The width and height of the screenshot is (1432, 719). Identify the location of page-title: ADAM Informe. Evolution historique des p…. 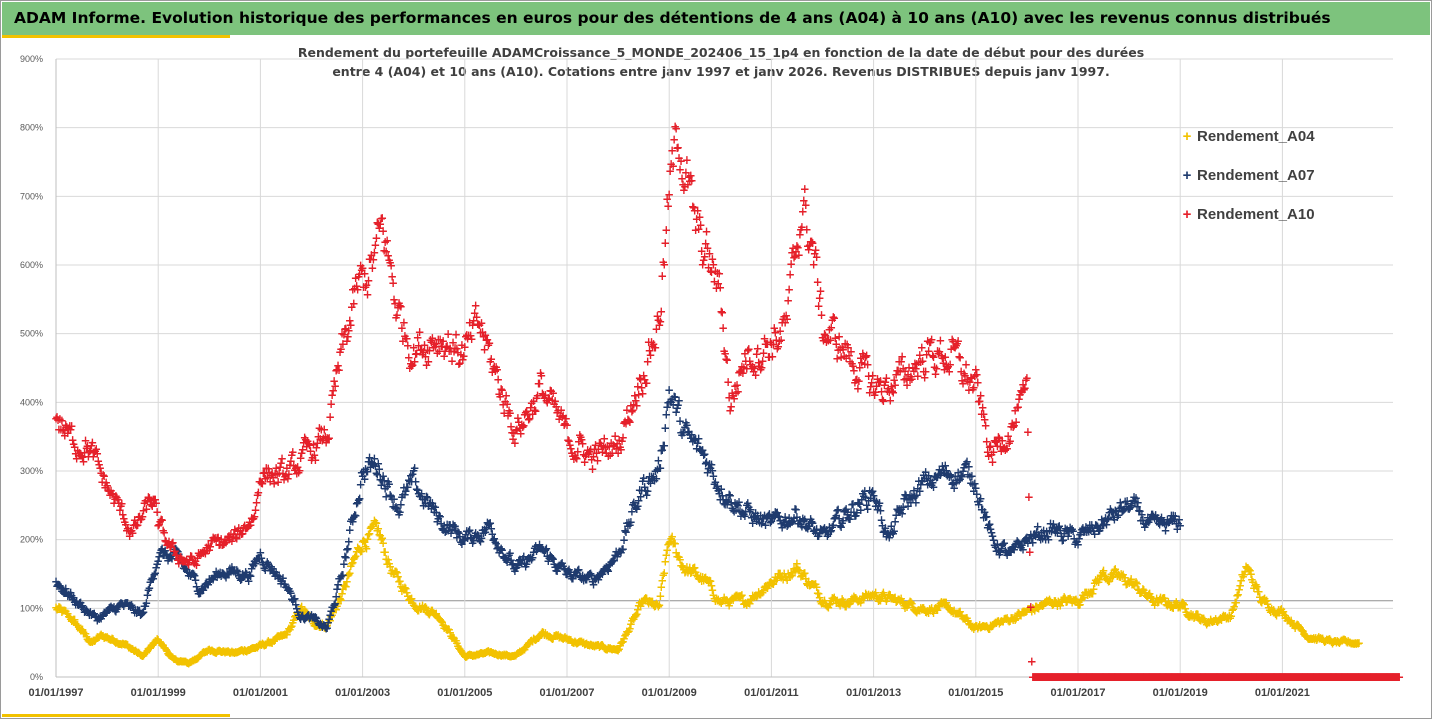
(672, 18).